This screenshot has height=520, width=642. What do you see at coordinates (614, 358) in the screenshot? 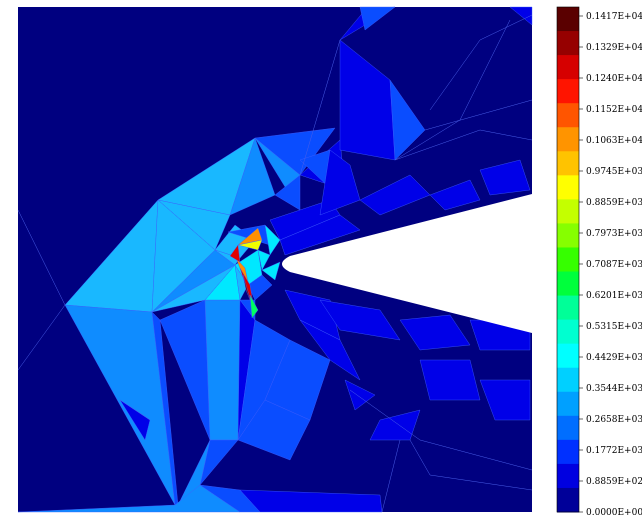
I see `colorbar-tick-label: 0.4429E+03` at bounding box center [614, 358].